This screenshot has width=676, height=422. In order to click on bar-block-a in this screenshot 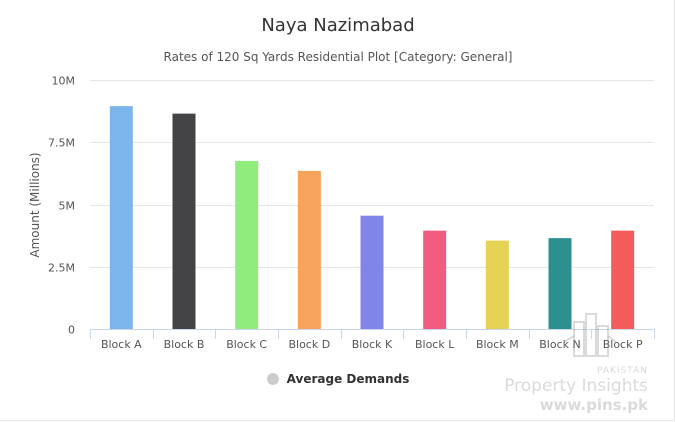, I will do `click(121, 218)`.